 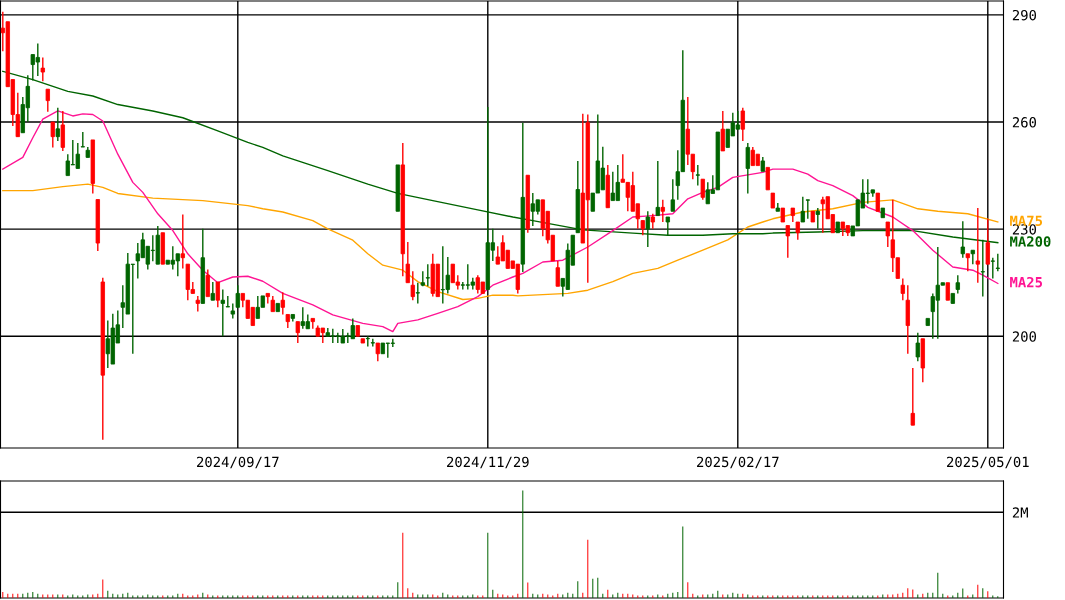 I want to click on y-tick-label: 290, so click(x=1024, y=15).